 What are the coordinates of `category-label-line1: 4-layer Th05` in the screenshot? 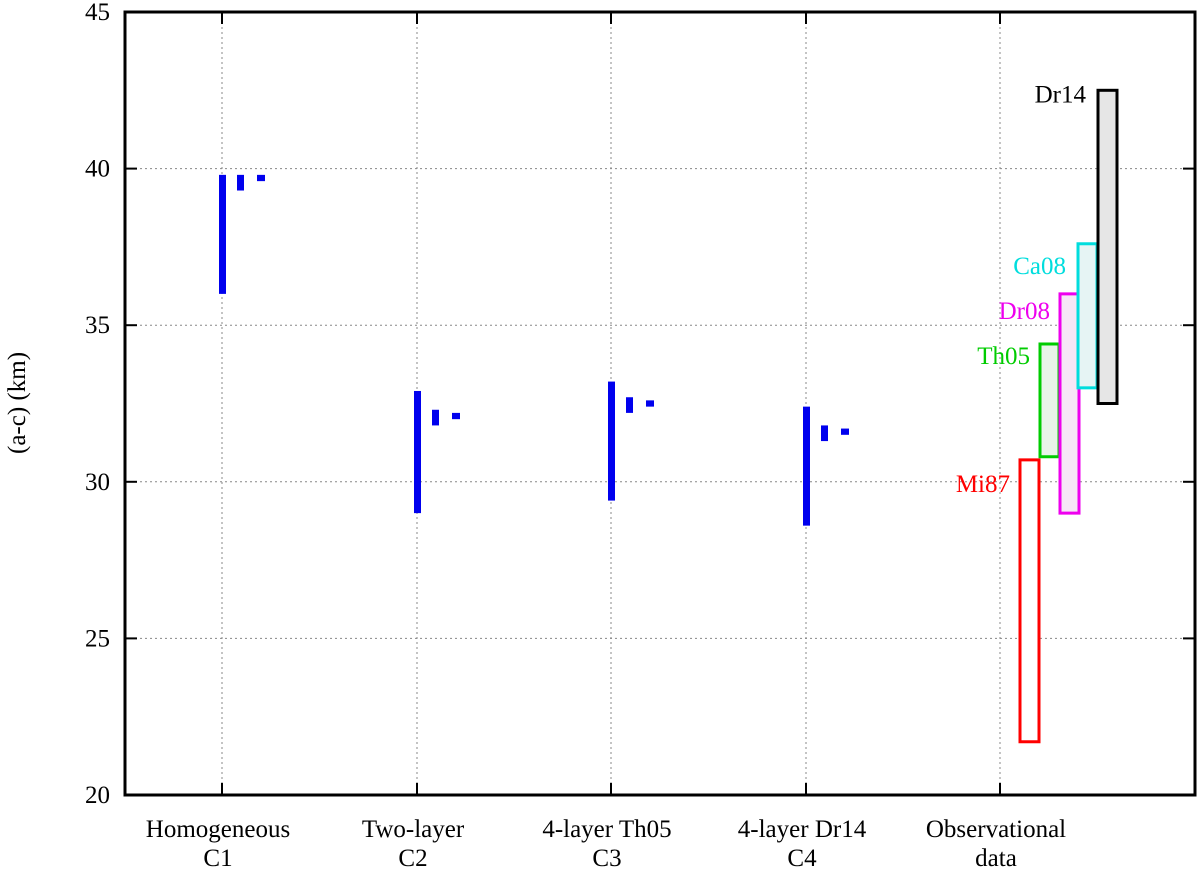 It's located at (606, 829).